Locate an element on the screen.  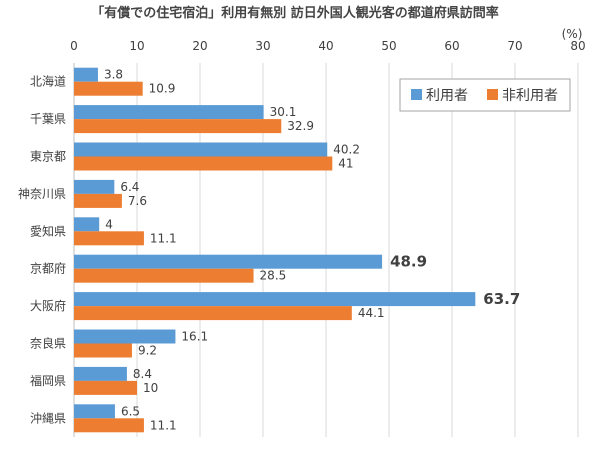
data-label: 6.5 is located at coordinates (130, 411).